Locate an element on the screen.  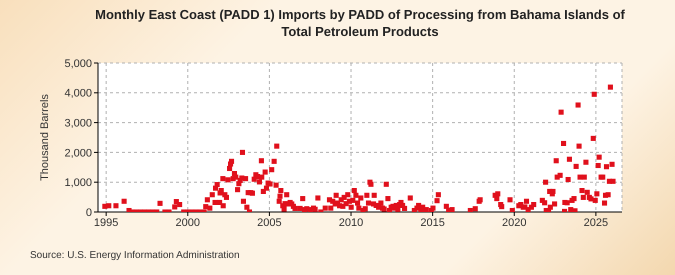
x-tick-label: 2010 is located at coordinates (351, 222).